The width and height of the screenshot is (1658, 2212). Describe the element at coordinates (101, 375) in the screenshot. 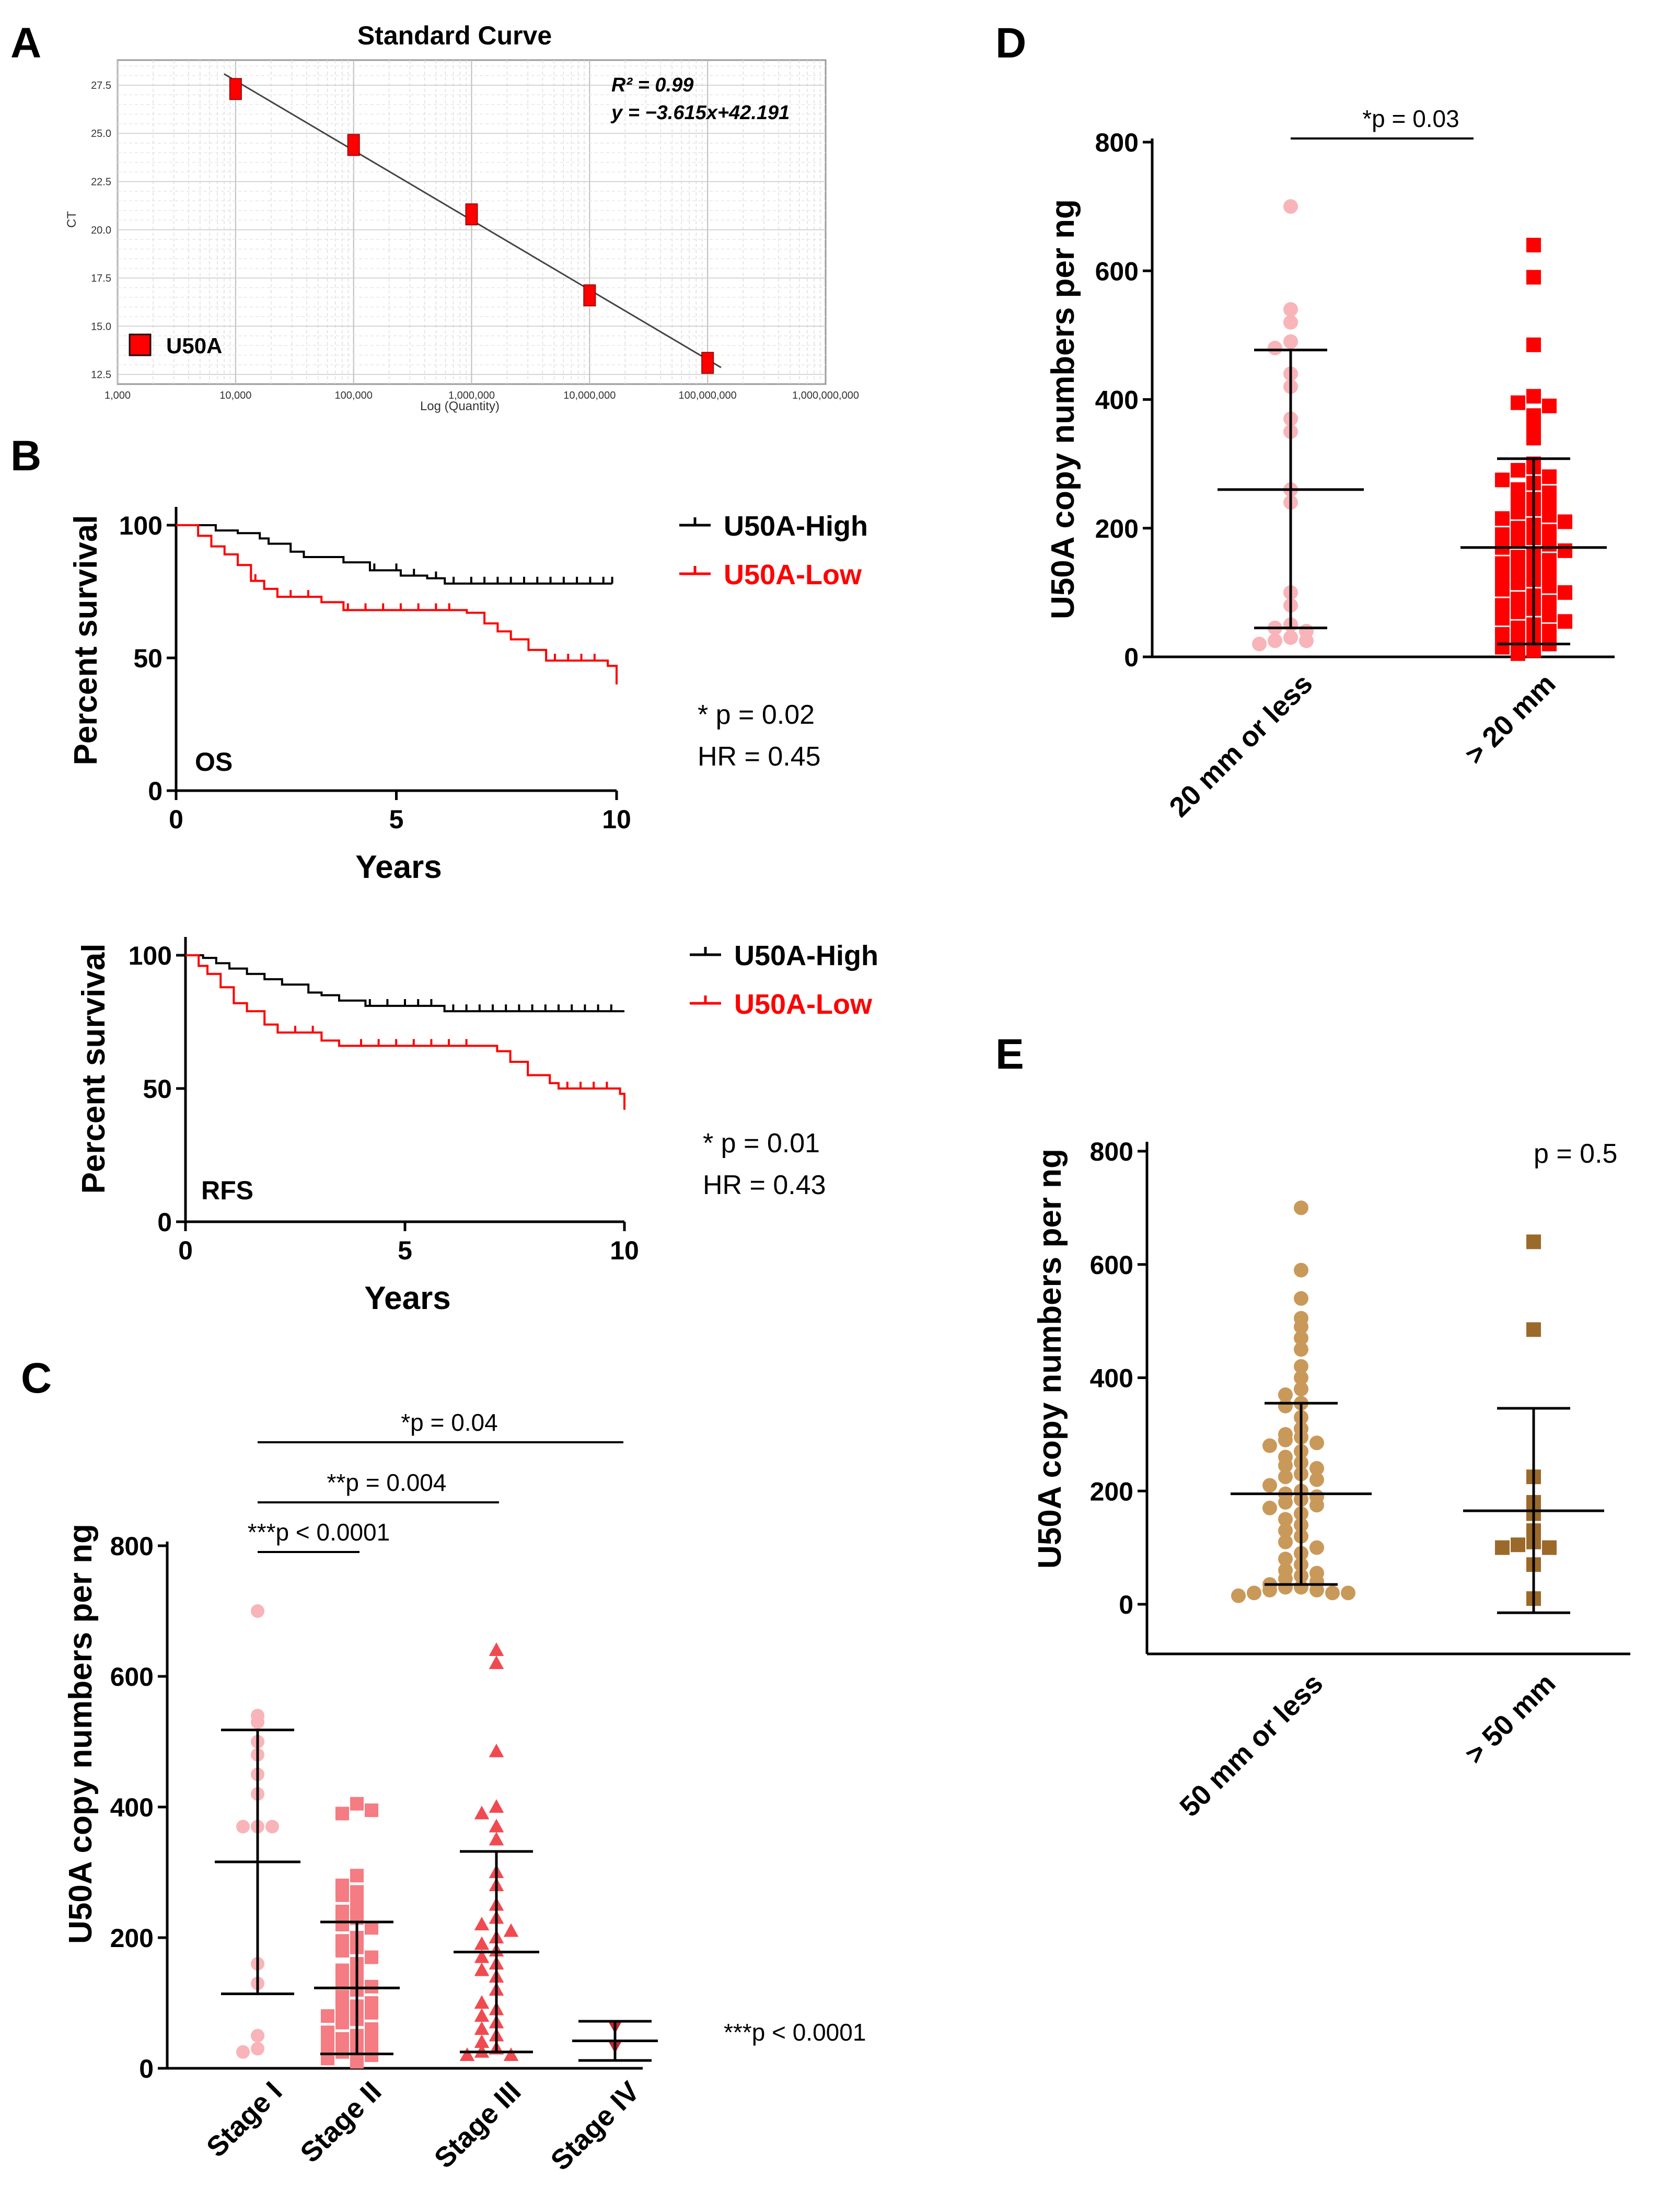

I see `y-tick-label: 12.5` at that location.